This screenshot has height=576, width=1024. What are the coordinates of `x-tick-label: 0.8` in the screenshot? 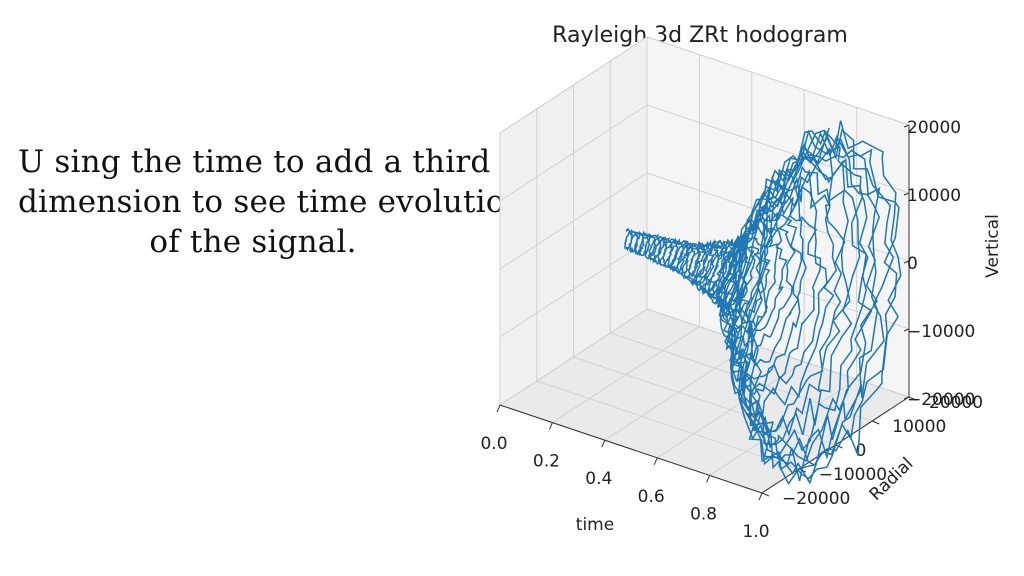 It's located at (703, 514).